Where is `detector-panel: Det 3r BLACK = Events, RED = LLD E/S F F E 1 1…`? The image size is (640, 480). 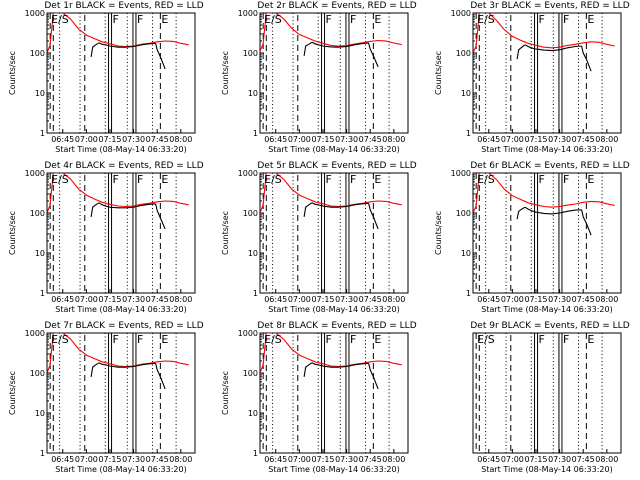 detector-panel: Det 3r BLACK = Events, RED = LLD E/S F F E 1 1… is located at coordinates (532, 80).